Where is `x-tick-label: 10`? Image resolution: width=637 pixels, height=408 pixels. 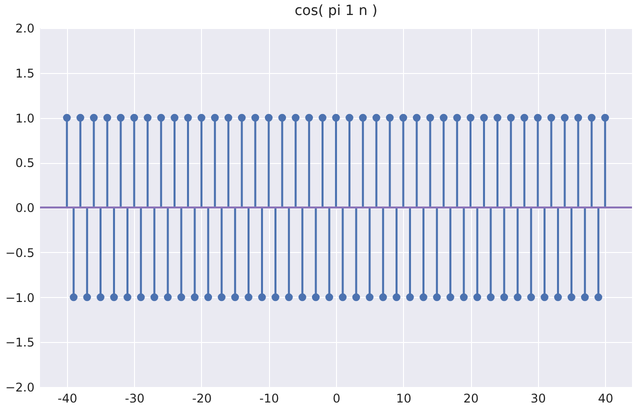
x-tick-label: 10 is located at coordinates (404, 399).